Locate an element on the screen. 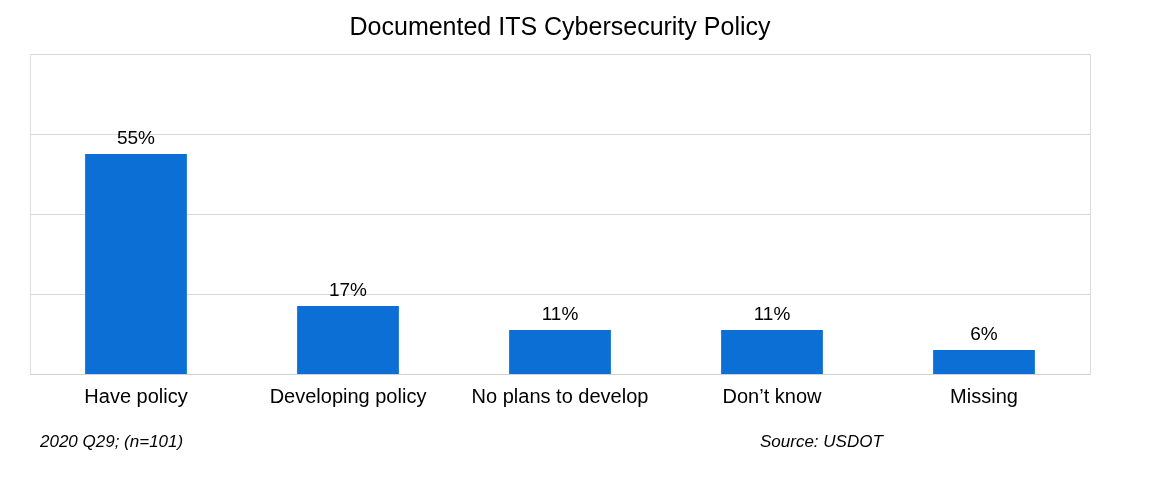 This screenshot has height=498, width=1151. x-tick-label: Have policy is located at coordinates (136, 395).